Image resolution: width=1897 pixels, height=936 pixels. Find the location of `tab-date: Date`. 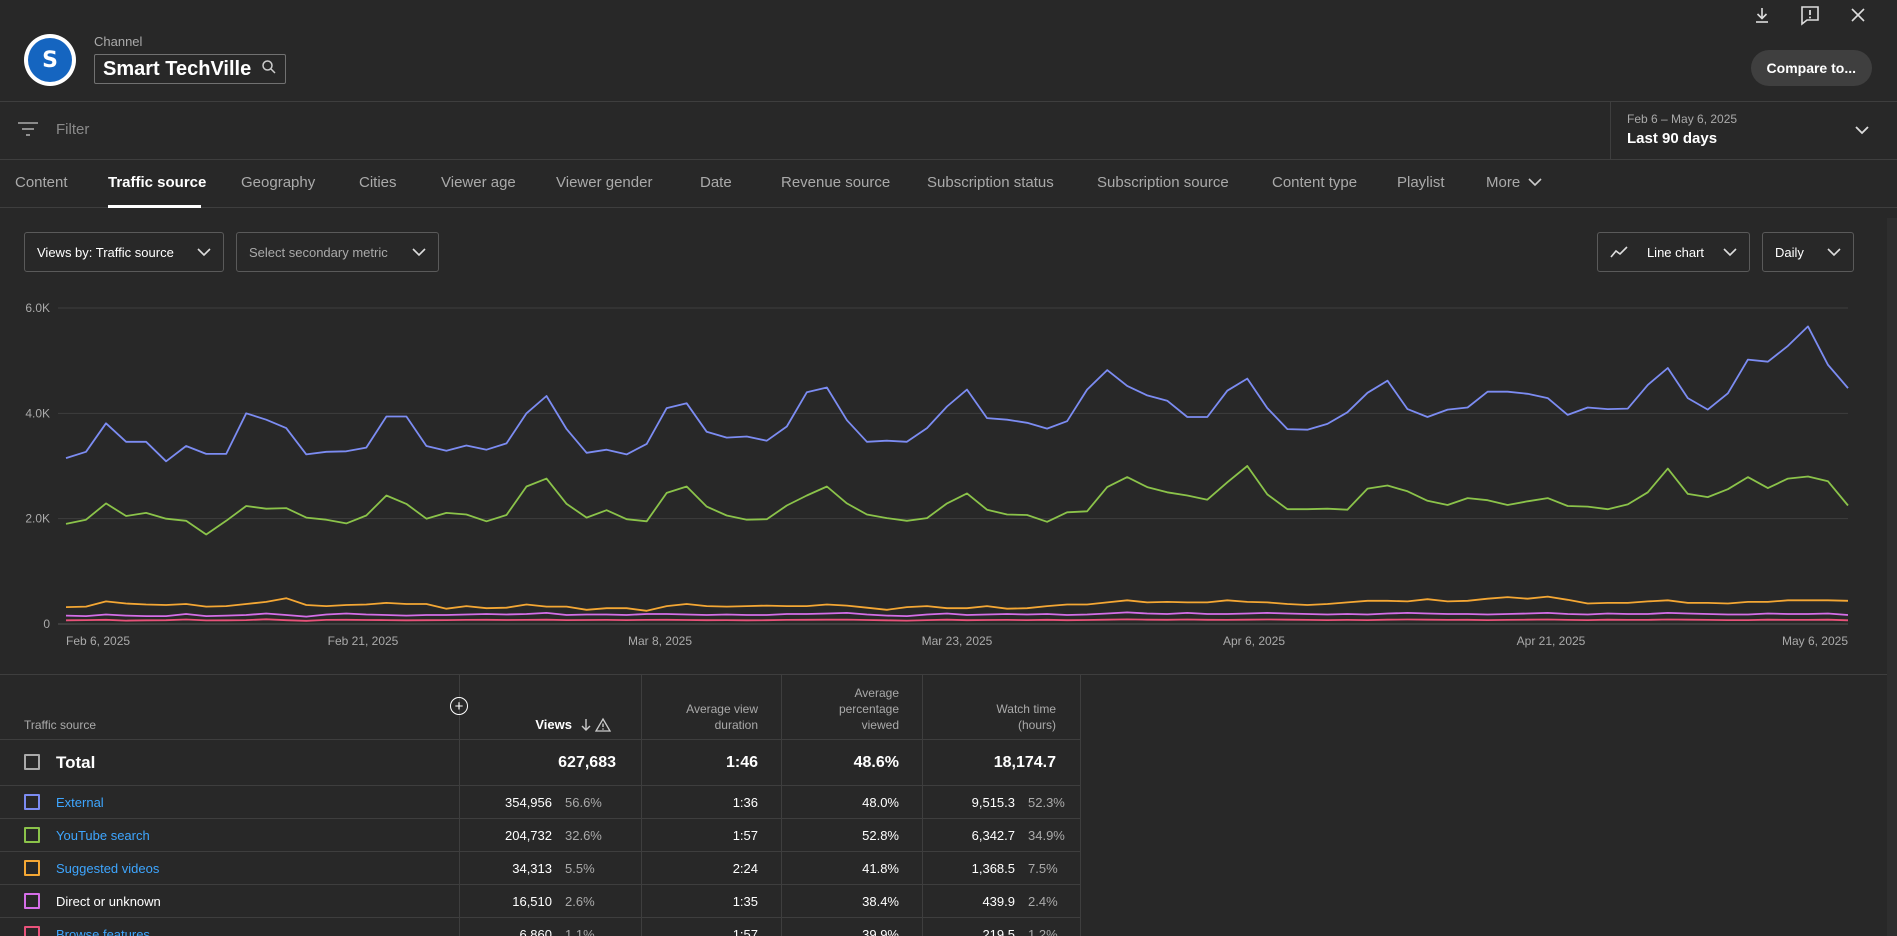

tab-date: Date is located at coordinates (716, 182).